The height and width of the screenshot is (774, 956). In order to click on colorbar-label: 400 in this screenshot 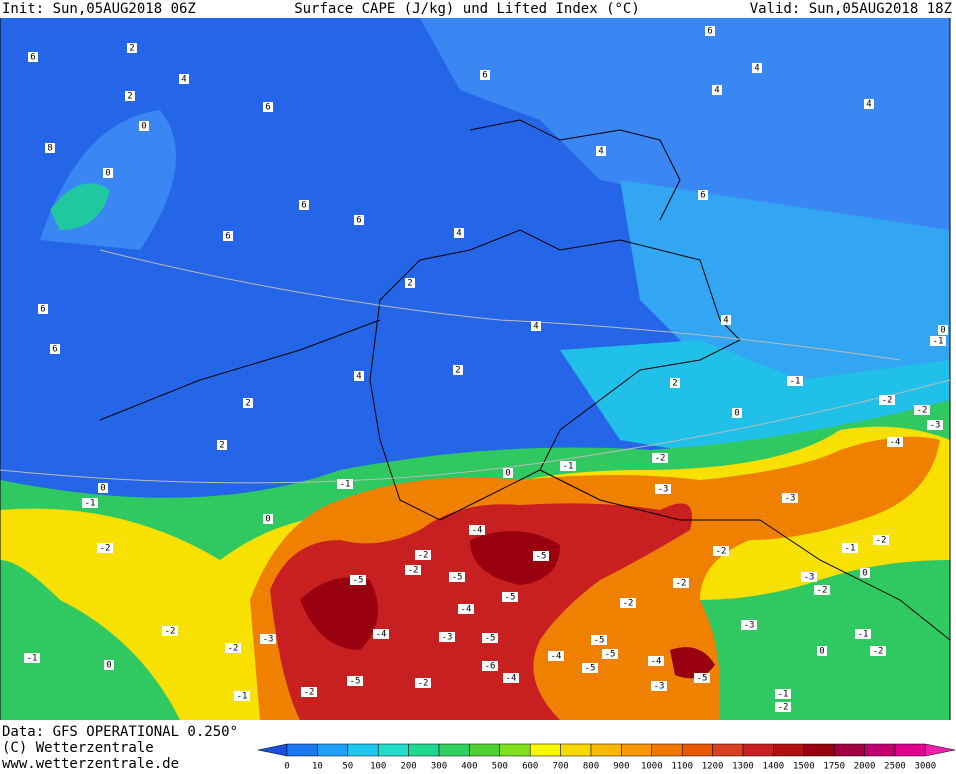, I will do `click(469, 766)`.